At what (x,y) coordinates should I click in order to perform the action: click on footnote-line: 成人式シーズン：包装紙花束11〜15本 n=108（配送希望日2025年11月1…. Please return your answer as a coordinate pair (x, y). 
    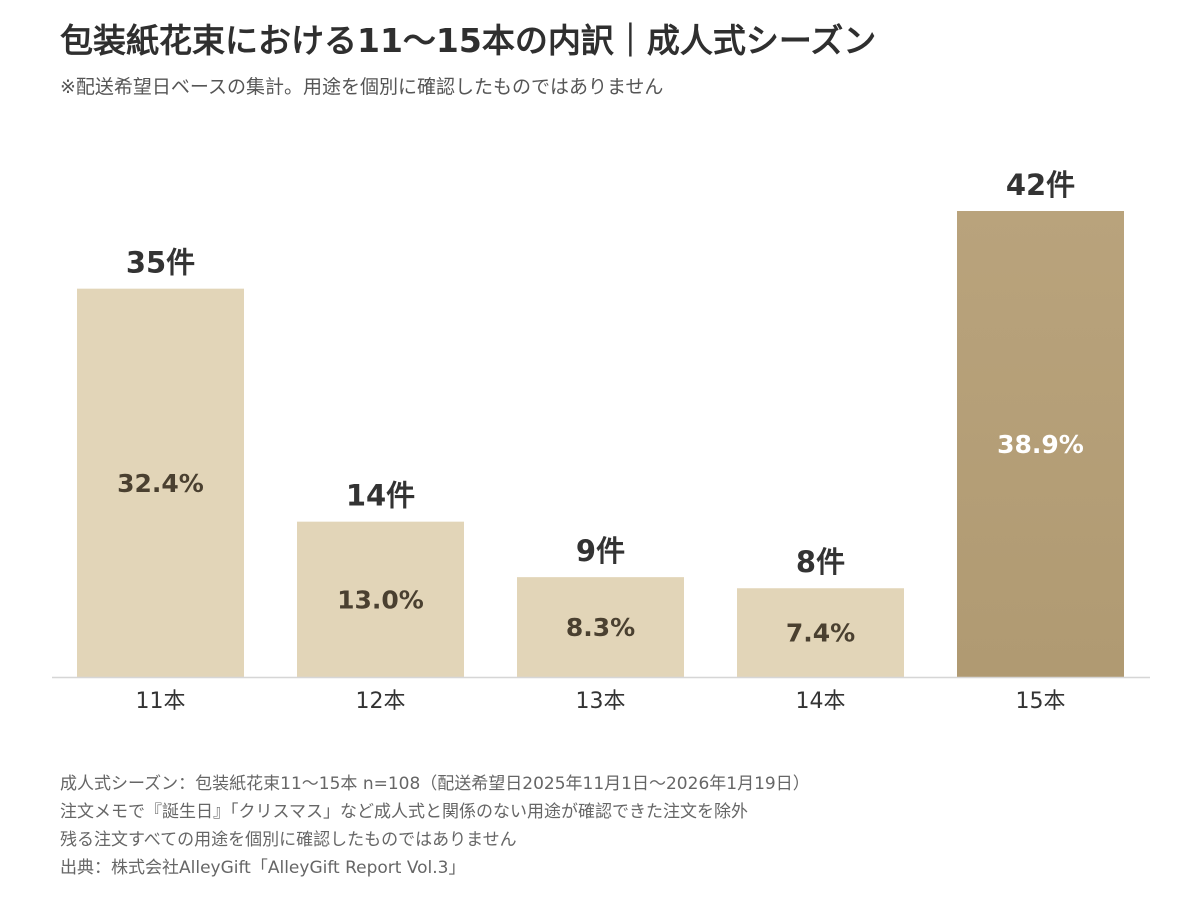
    Looking at the image, I should click on (435, 784).